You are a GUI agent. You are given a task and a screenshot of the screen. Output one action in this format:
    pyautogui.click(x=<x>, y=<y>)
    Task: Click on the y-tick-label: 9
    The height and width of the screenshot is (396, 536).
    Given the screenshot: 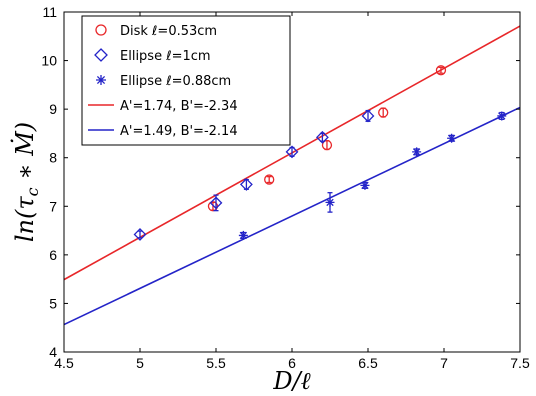 What is the action you would take?
    pyautogui.click(x=53, y=109)
    